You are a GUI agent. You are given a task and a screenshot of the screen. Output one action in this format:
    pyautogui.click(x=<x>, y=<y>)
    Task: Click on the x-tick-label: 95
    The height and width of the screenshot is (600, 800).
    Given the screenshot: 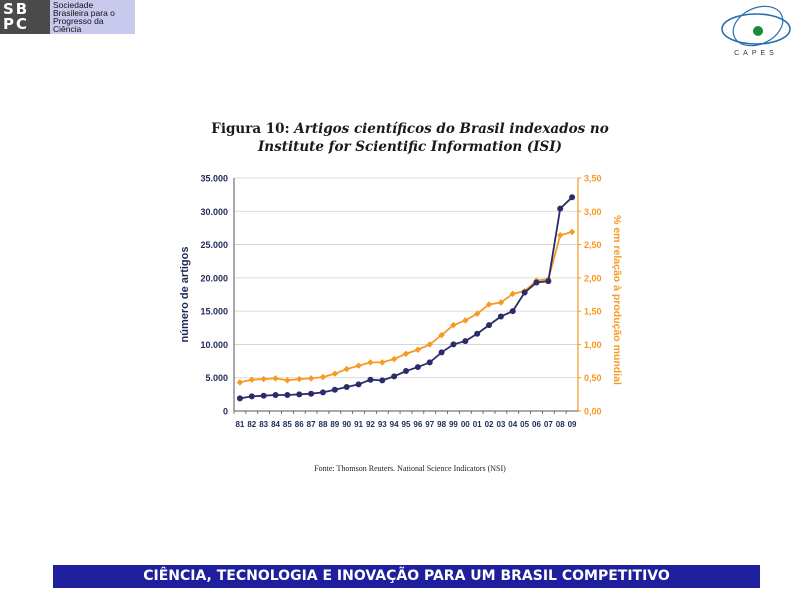 What is the action you would take?
    pyautogui.click(x=406, y=424)
    